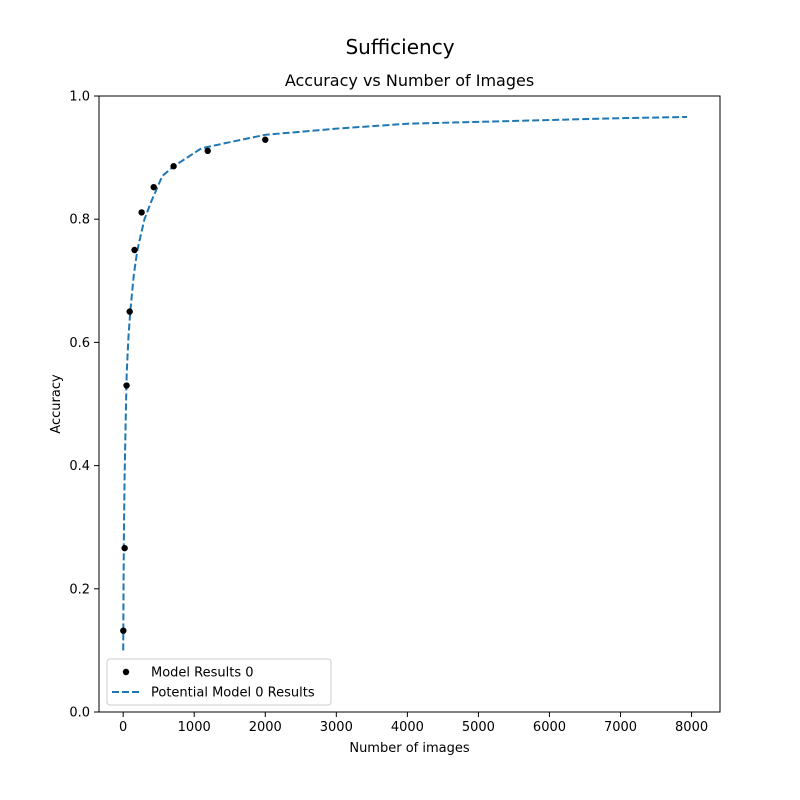 The image size is (800, 800). I want to click on legend-marker, so click(126, 672).